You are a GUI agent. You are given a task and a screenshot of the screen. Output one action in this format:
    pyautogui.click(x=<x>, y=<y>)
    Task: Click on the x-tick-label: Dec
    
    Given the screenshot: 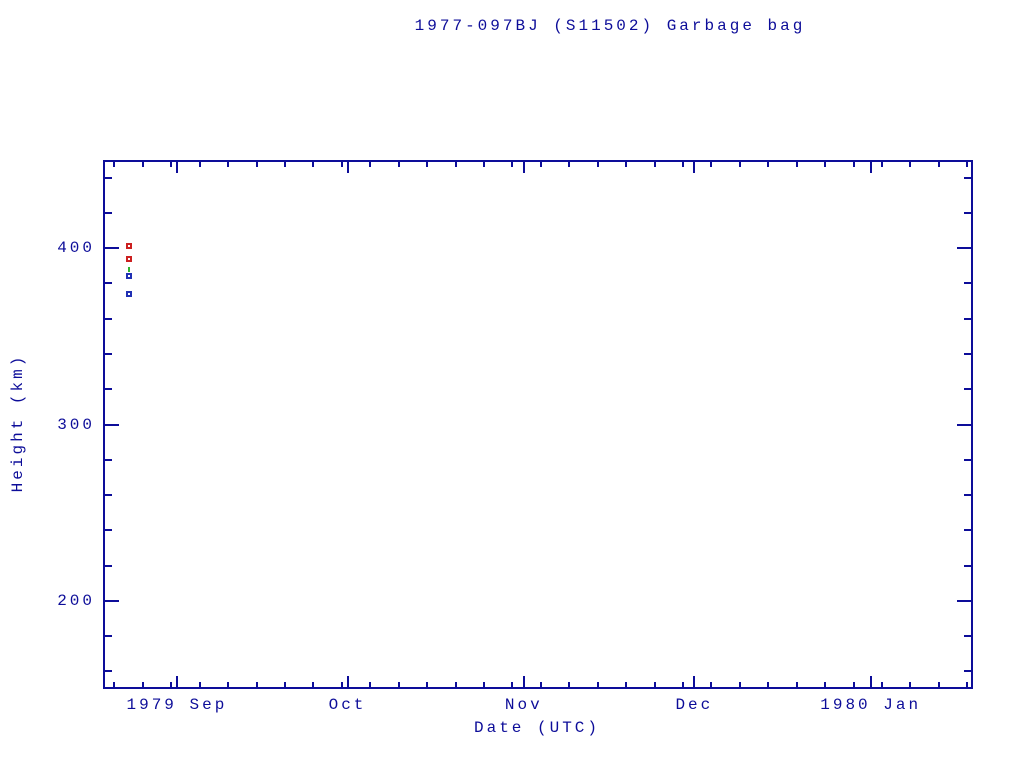 What is the action you would take?
    pyautogui.click(x=694, y=705)
    